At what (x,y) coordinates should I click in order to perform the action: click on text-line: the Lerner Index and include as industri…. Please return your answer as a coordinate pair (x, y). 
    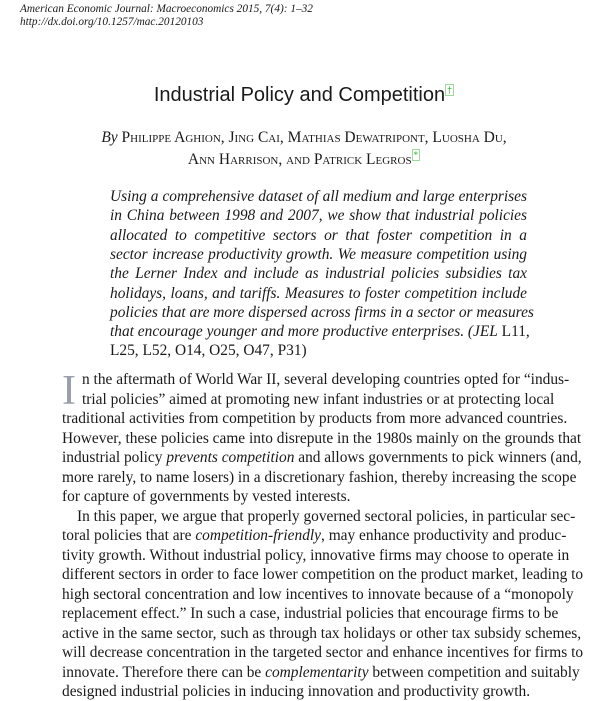
    Looking at the image, I should click on (318, 273).